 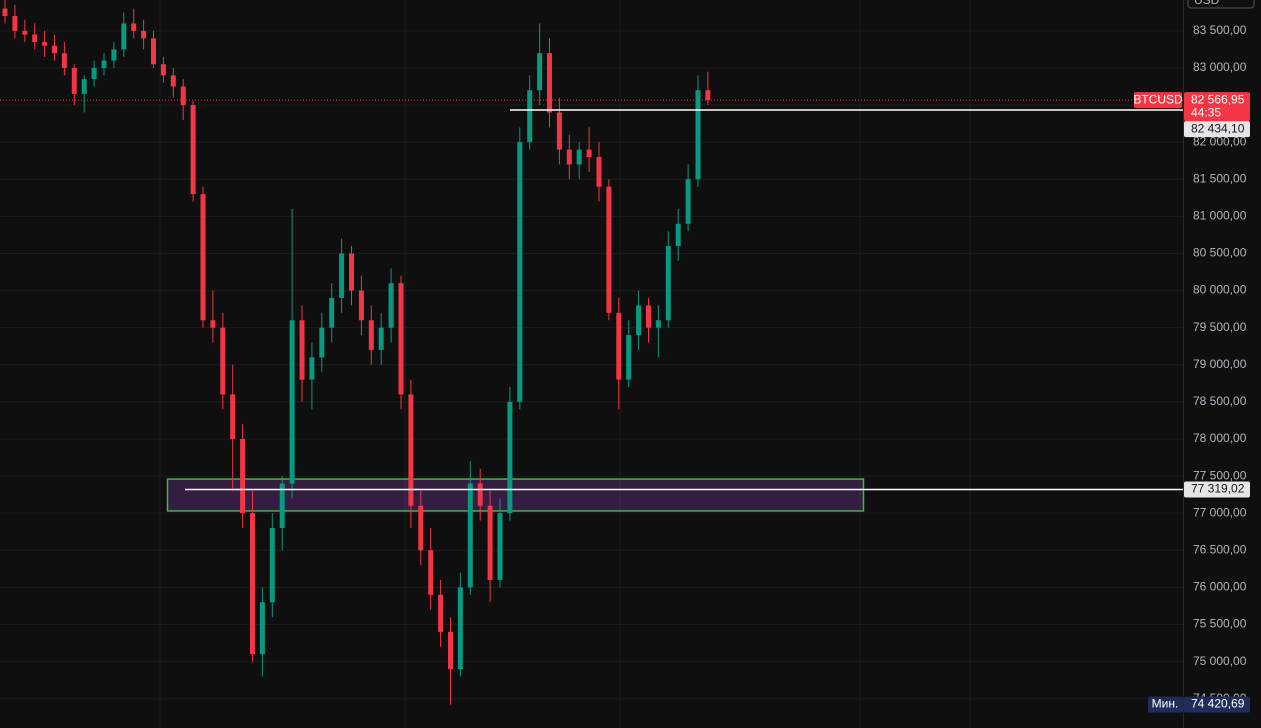 I want to click on min-tag-box, so click(x=1165, y=704).